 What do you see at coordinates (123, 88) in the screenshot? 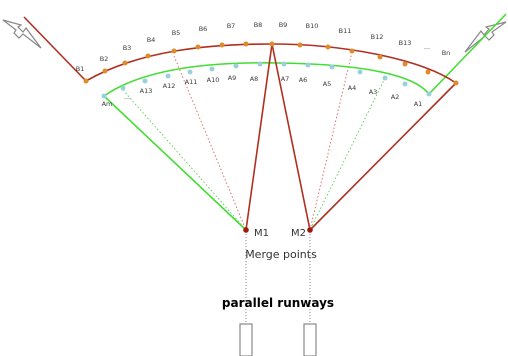
I see `waypoint-a14` at bounding box center [123, 88].